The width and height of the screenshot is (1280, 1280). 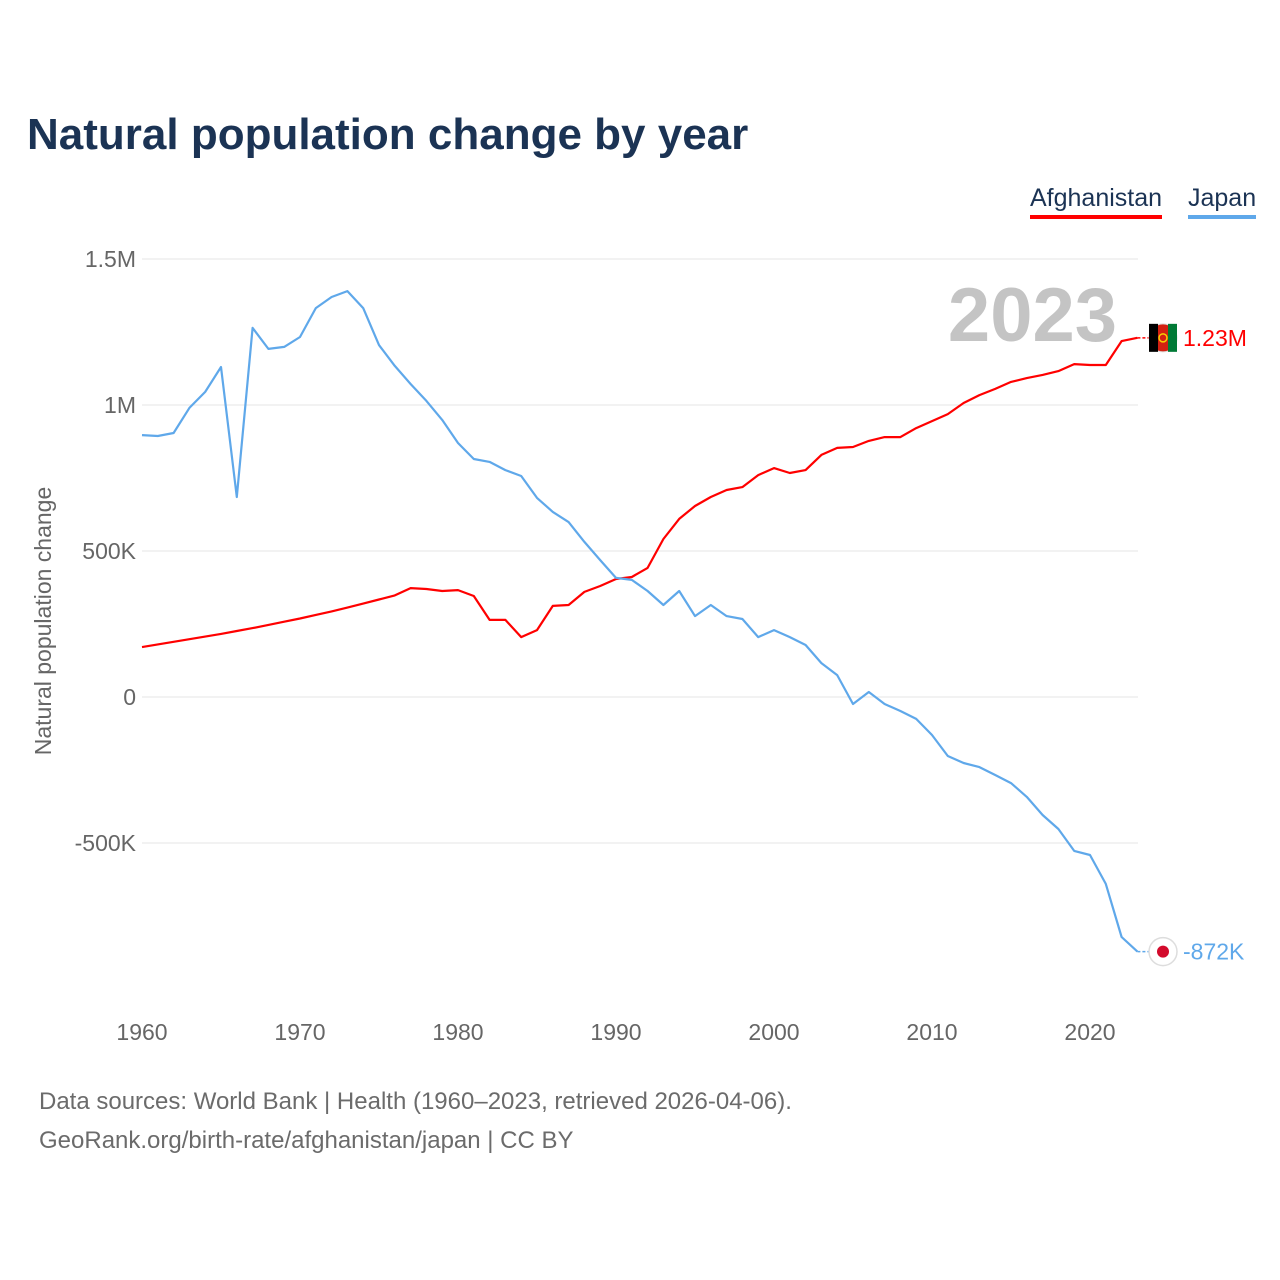 What do you see at coordinates (457, 1032) in the screenshot?
I see `x-tick-label: 1980` at bounding box center [457, 1032].